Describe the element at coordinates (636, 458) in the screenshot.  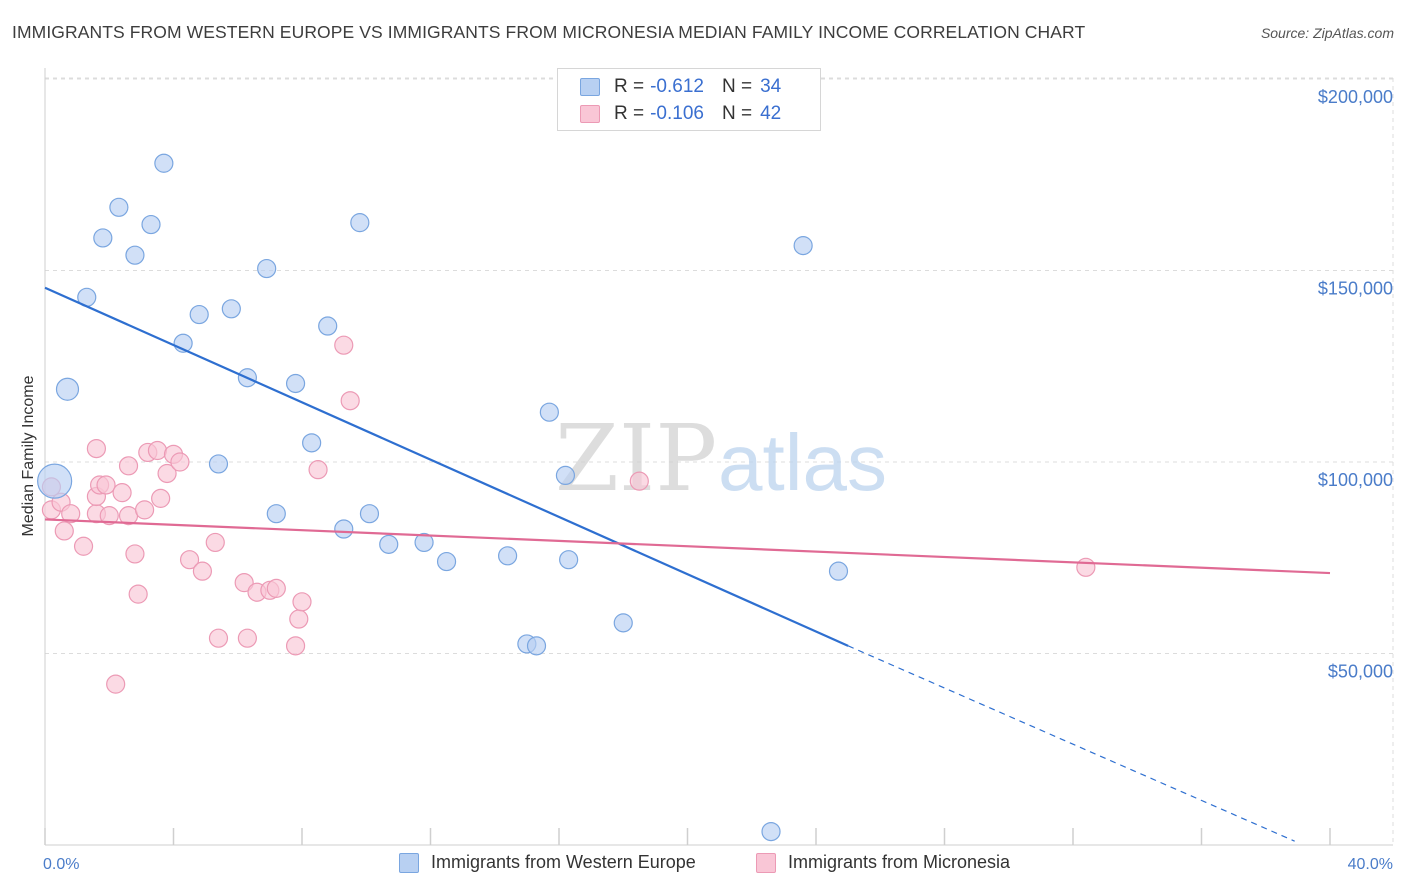
I see `watermark-zip: ZIP` at that location.